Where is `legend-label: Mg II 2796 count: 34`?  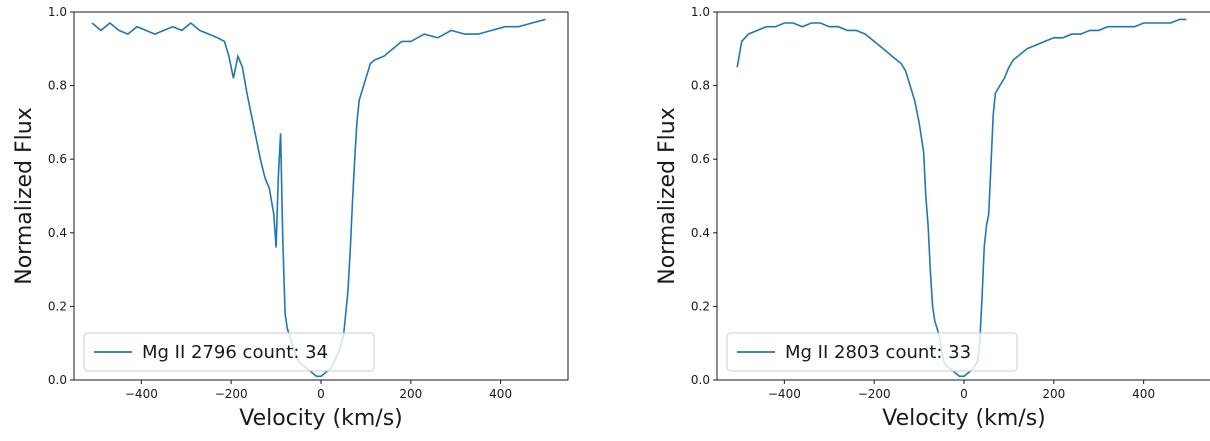
legend-label: Mg II 2796 count: 34 is located at coordinates (235, 352).